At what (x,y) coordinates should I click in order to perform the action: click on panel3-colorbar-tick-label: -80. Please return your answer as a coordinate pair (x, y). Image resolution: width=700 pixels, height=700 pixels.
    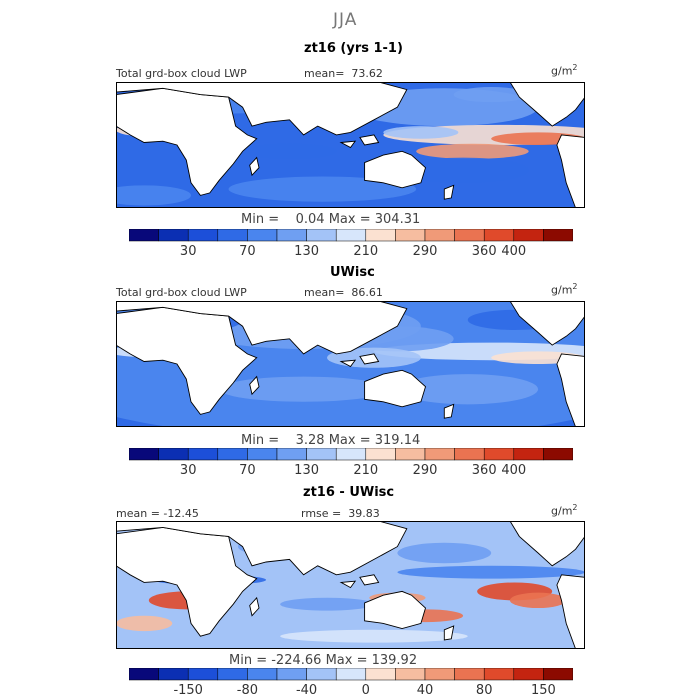
    Looking at the image, I should click on (247, 690).